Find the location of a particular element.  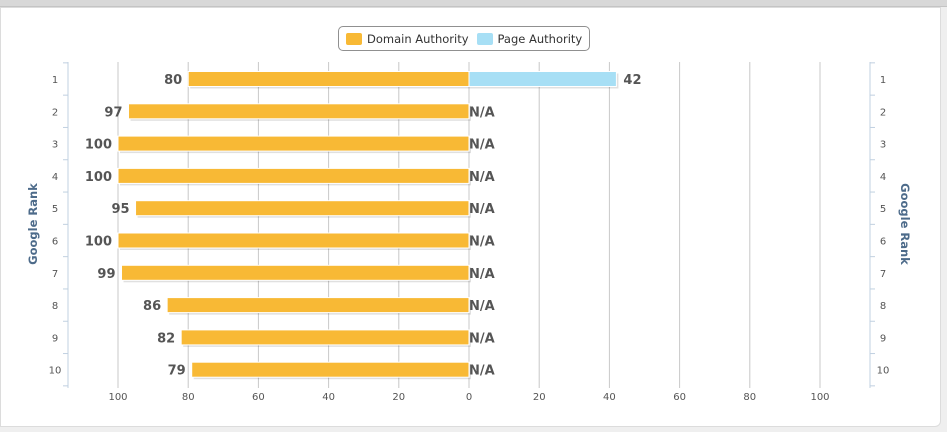

category-label-left: 9 is located at coordinates (55, 338).